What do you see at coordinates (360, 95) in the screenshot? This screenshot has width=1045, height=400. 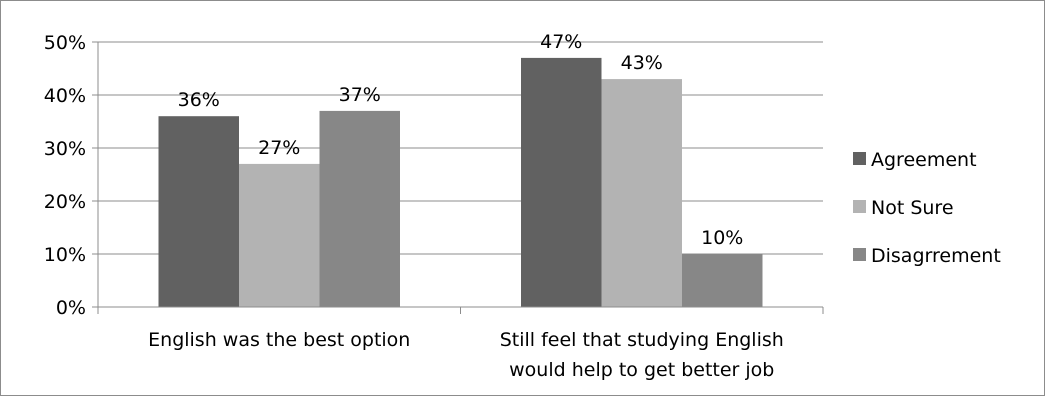 I see `data-label-disagrrement-0: 37%` at bounding box center [360, 95].